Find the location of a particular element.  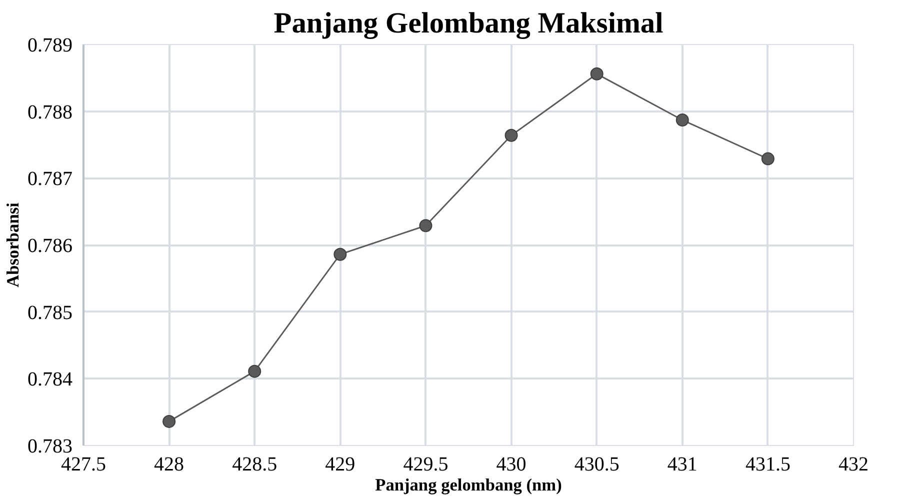

x-tick-label: 431.5 is located at coordinates (767, 465).